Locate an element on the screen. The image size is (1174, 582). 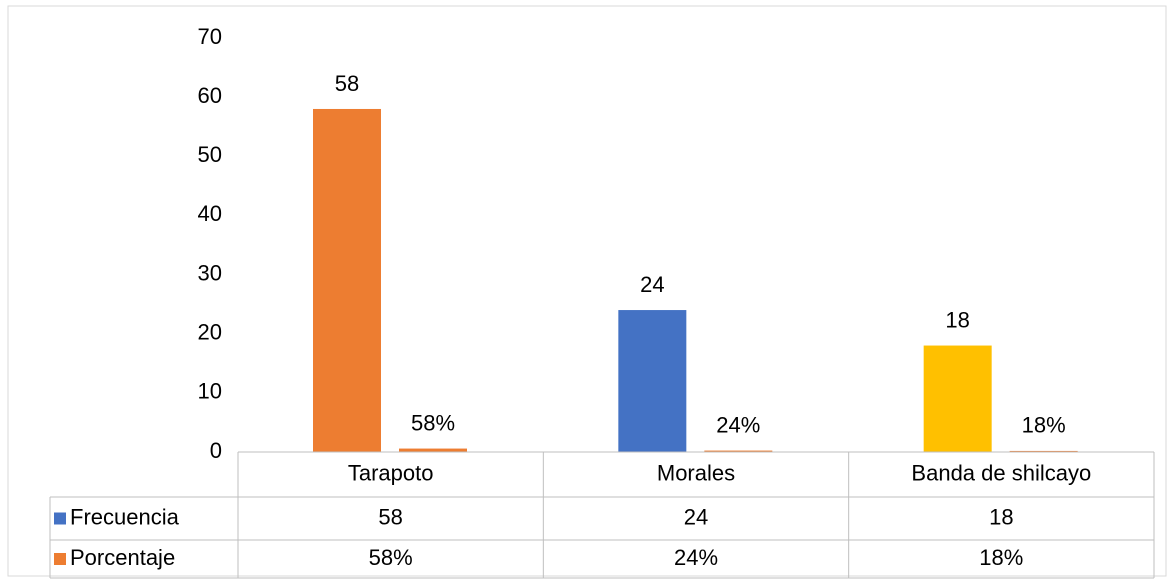
y-tick-label: 70 is located at coordinates (210, 36).